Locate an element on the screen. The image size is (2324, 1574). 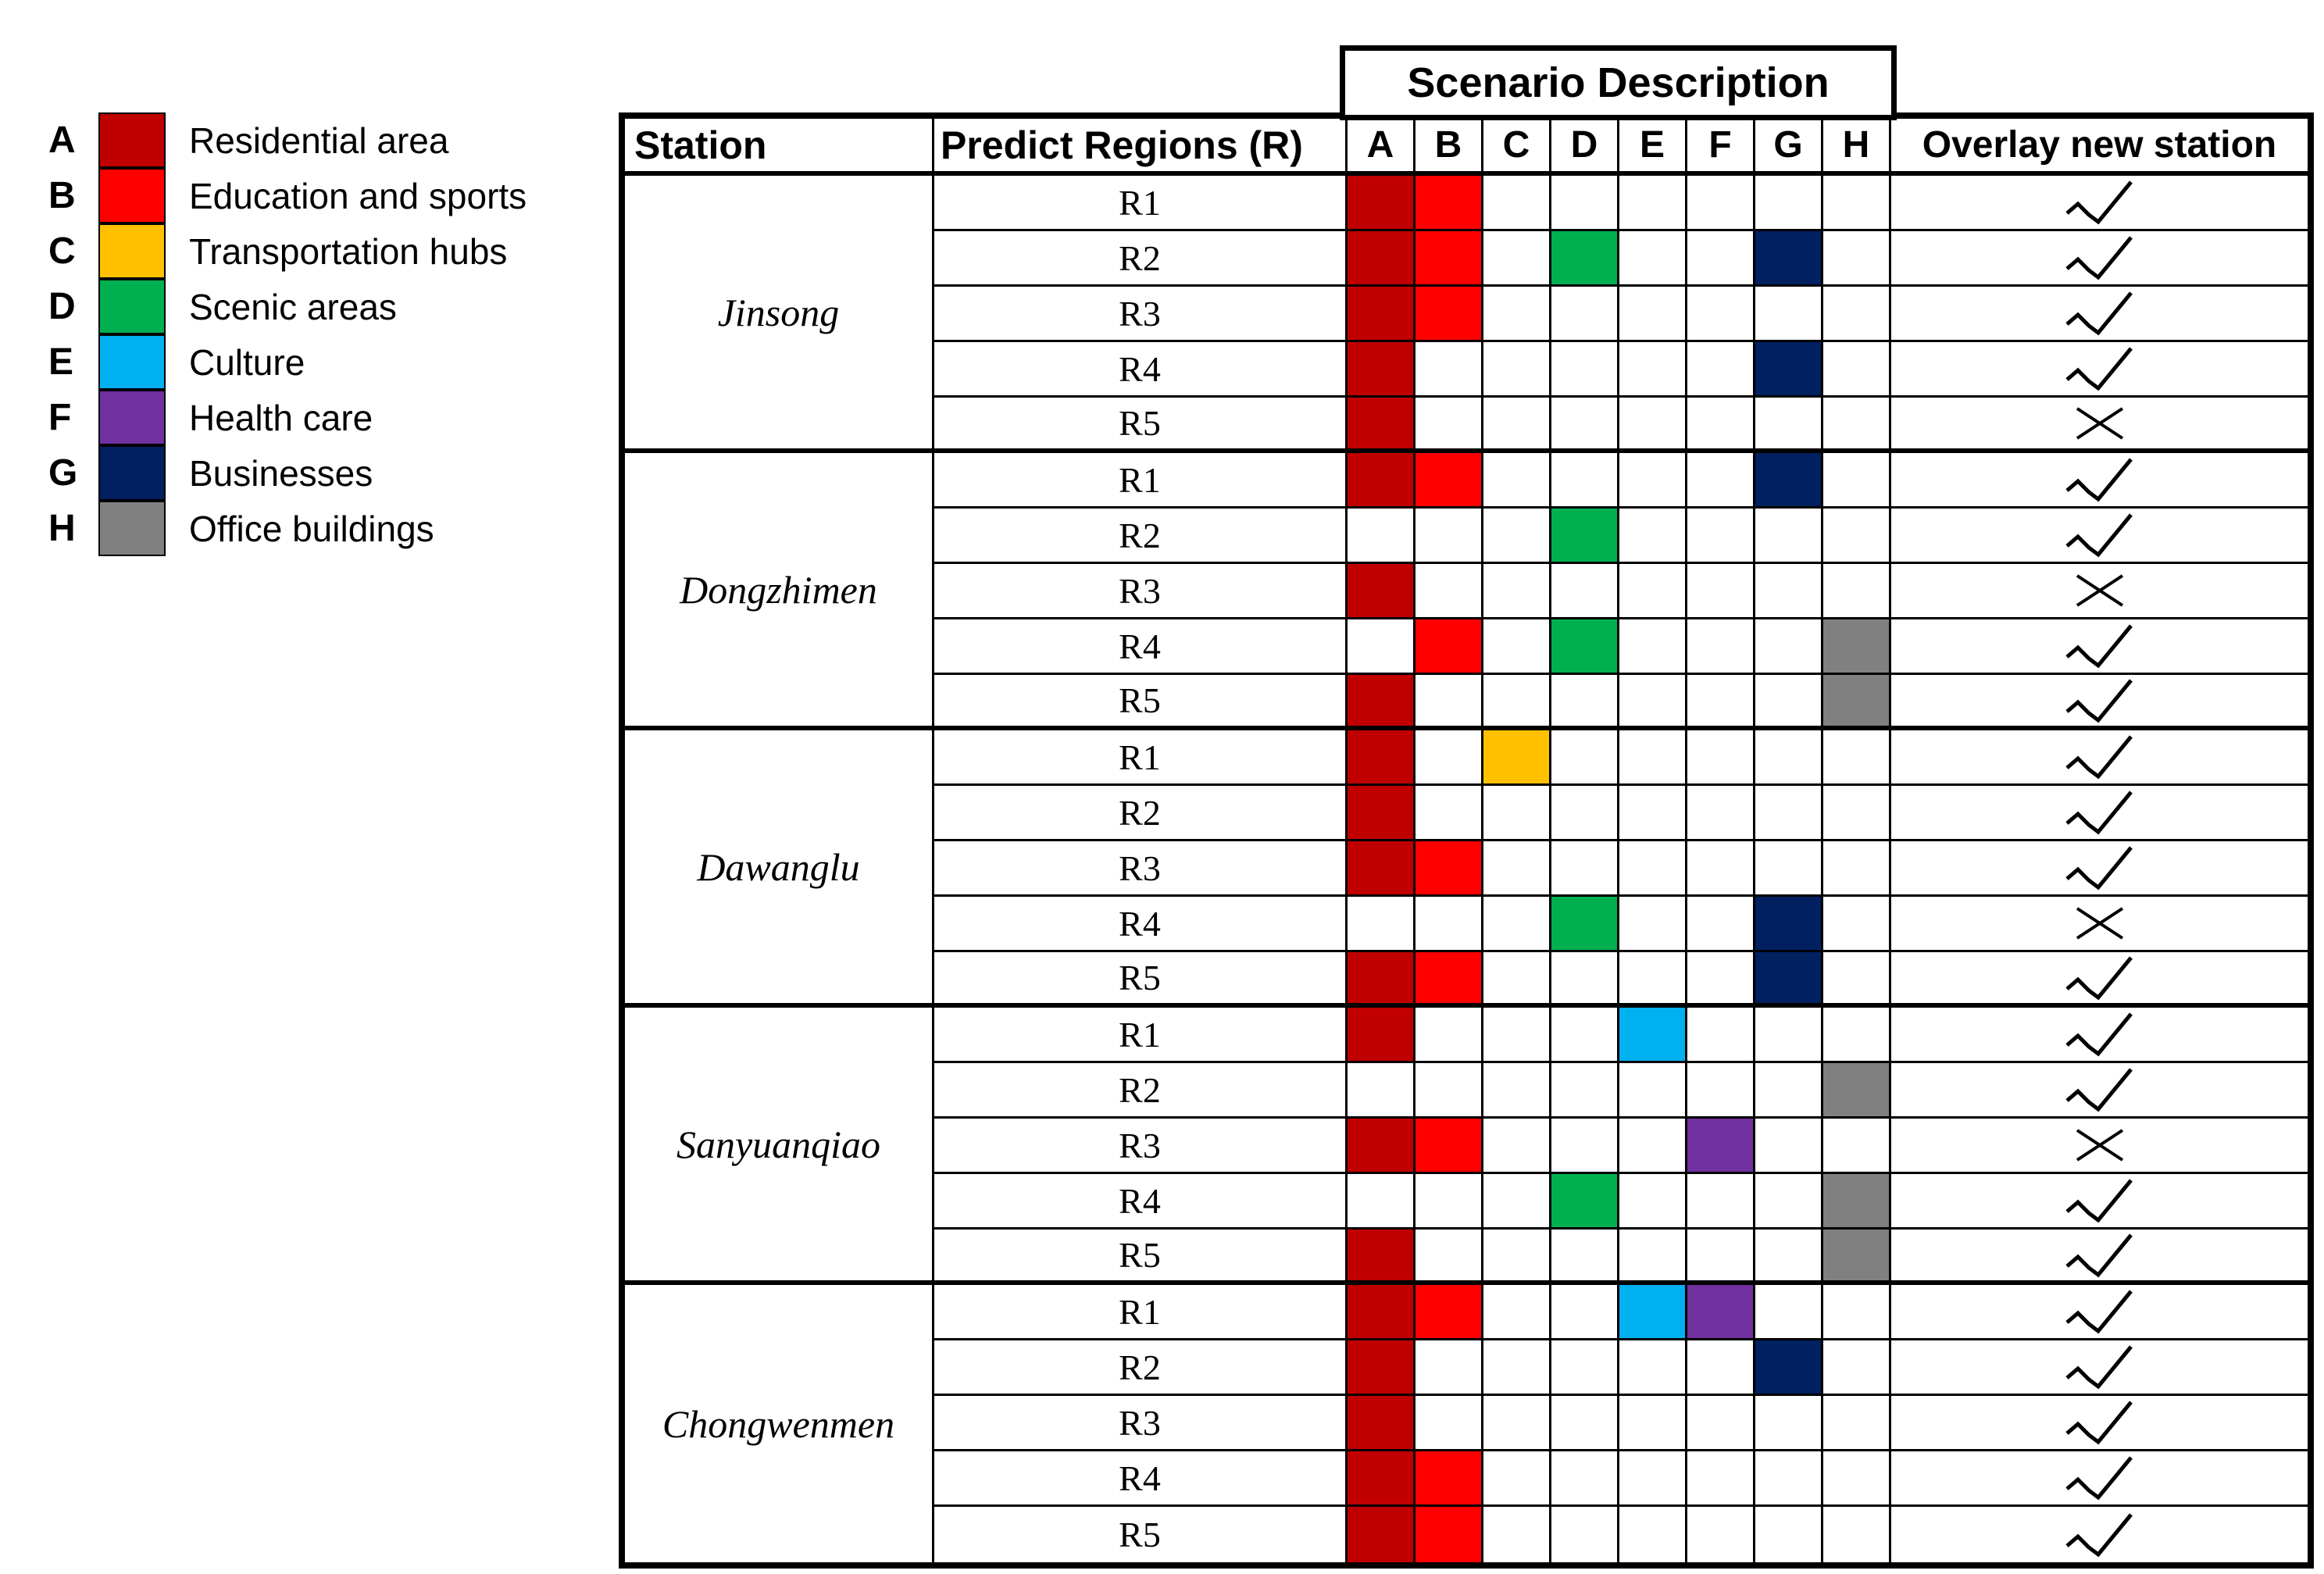
column-header-d: D is located at coordinates (1585, 147).